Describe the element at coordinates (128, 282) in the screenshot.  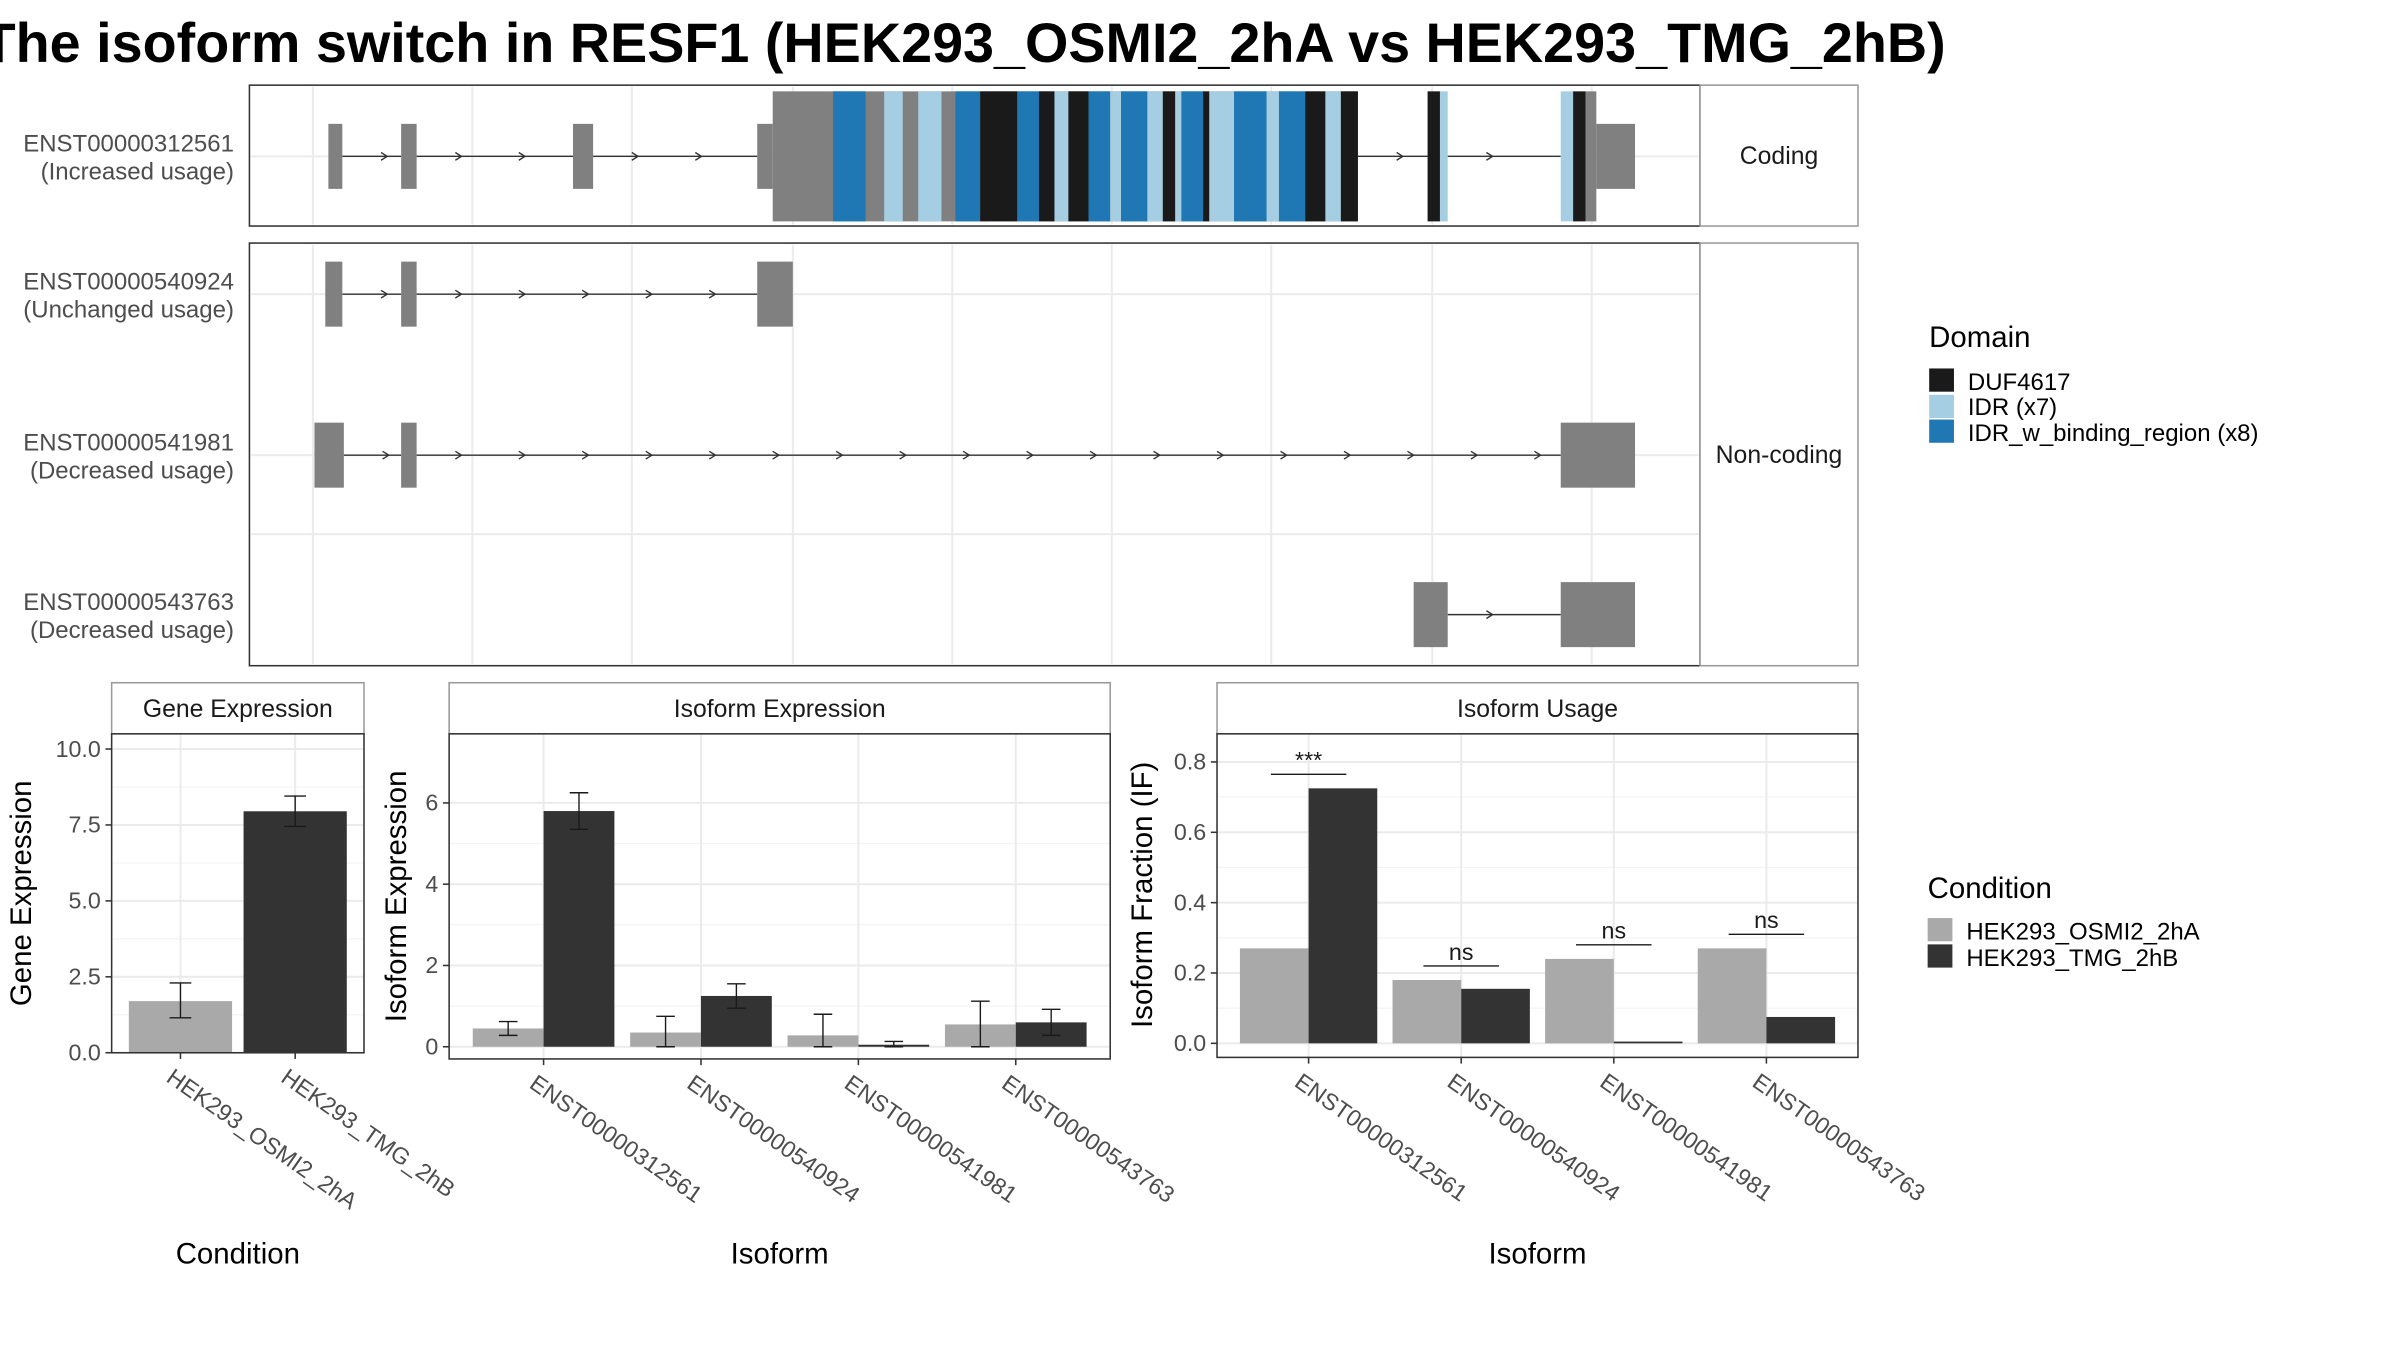
I see `transcript-2-id: ENST00000540924` at that location.